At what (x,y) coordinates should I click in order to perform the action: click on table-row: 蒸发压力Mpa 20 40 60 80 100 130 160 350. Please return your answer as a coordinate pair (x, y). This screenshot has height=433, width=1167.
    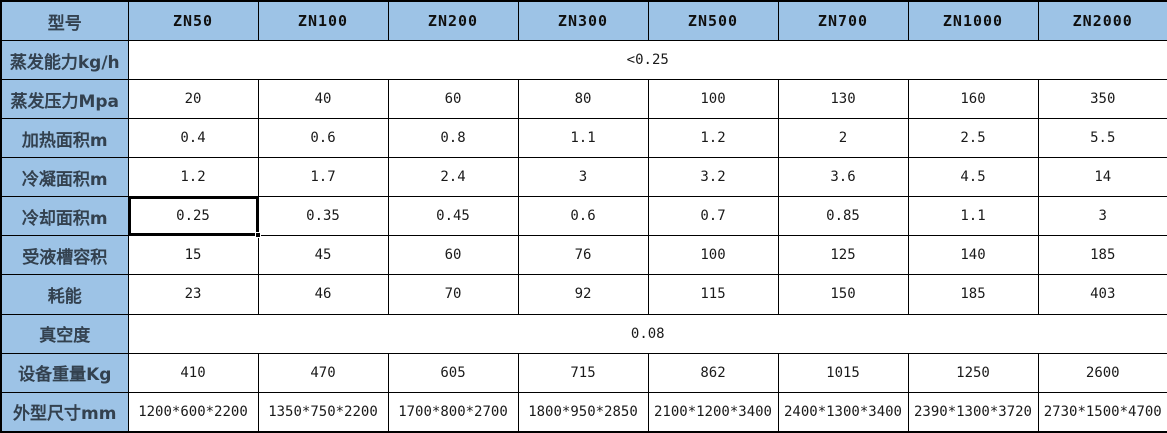
    Looking at the image, I should click on (583, 99).